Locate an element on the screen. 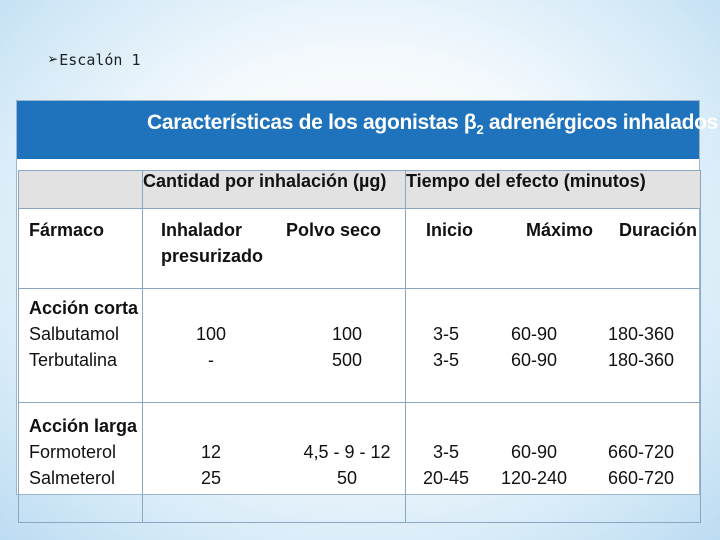 The width and height of the screenshot is (720, 540). slide-title-text: Escalón 1 is located at coordinates (100, 60).